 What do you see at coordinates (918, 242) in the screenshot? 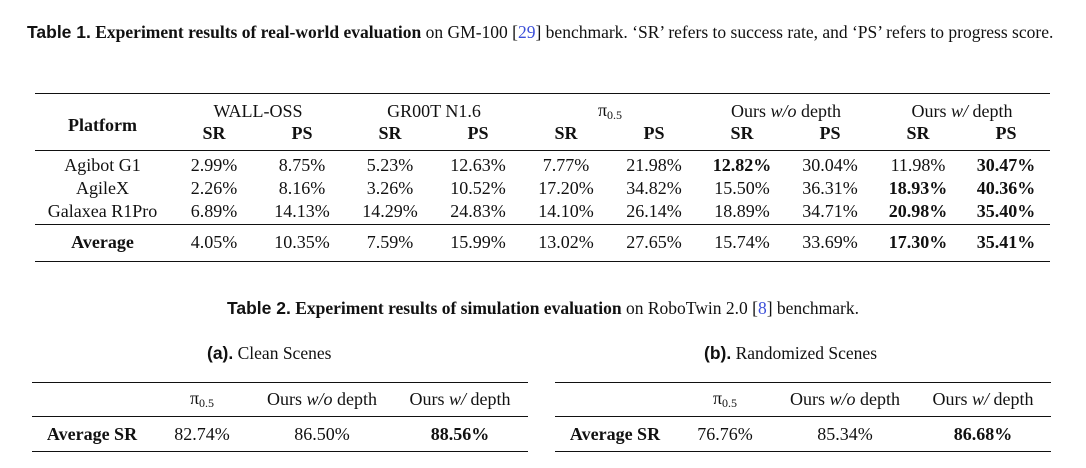
I see `table-cell: 17.30%` at bounding box center [918, 242].